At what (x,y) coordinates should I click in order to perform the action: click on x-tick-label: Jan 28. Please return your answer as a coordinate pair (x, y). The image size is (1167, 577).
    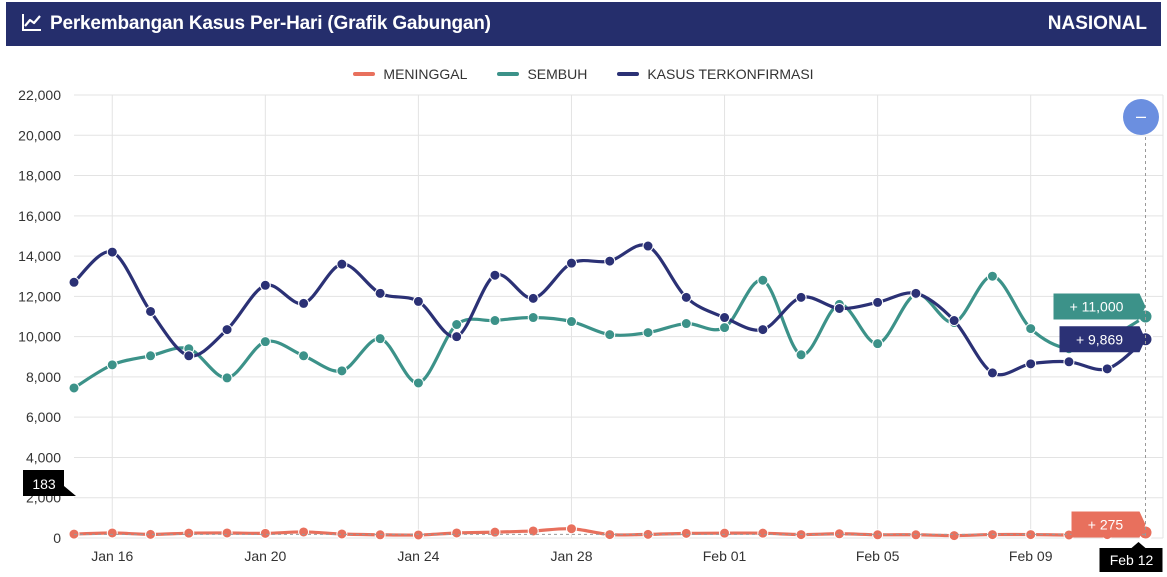
    Looking at the image, I should click on (571, 556).